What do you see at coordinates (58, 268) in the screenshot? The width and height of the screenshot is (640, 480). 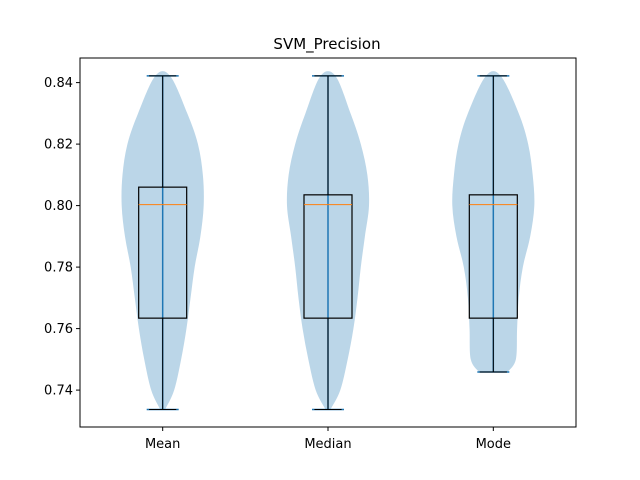 I see `y-tick-label: 0.78` at bounding box center [58, 268].